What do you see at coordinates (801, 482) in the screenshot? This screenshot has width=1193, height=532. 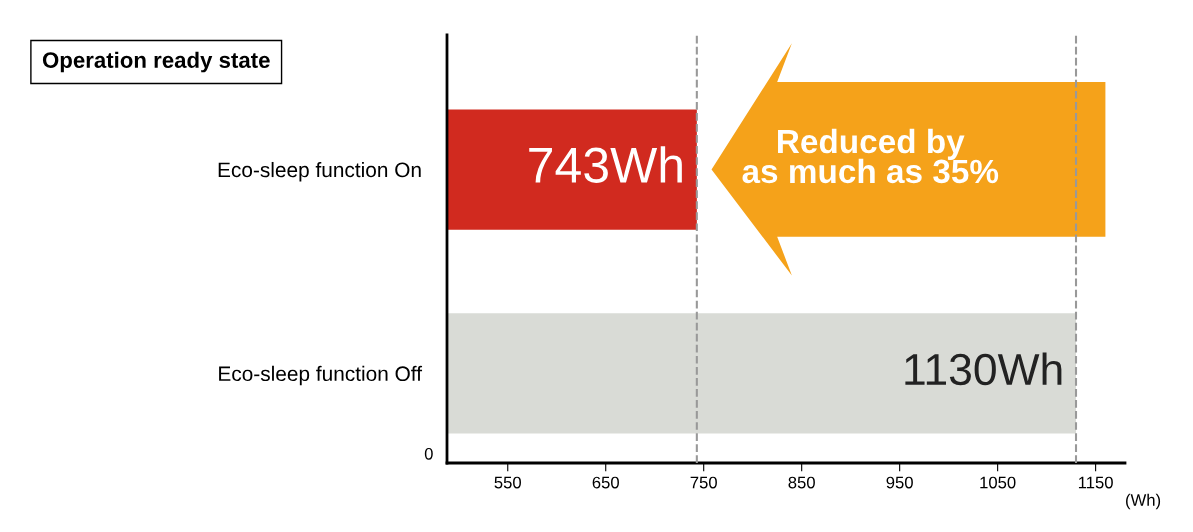 I see `x-tick-label: 850` at bounding box center [801, 482].